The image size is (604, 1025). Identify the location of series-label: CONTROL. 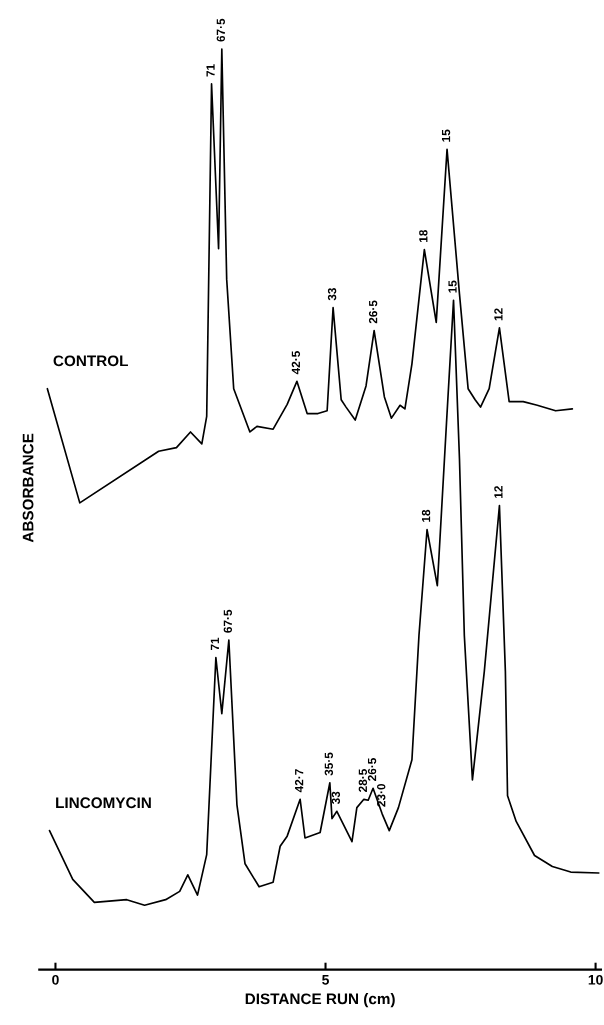
(90, 361).